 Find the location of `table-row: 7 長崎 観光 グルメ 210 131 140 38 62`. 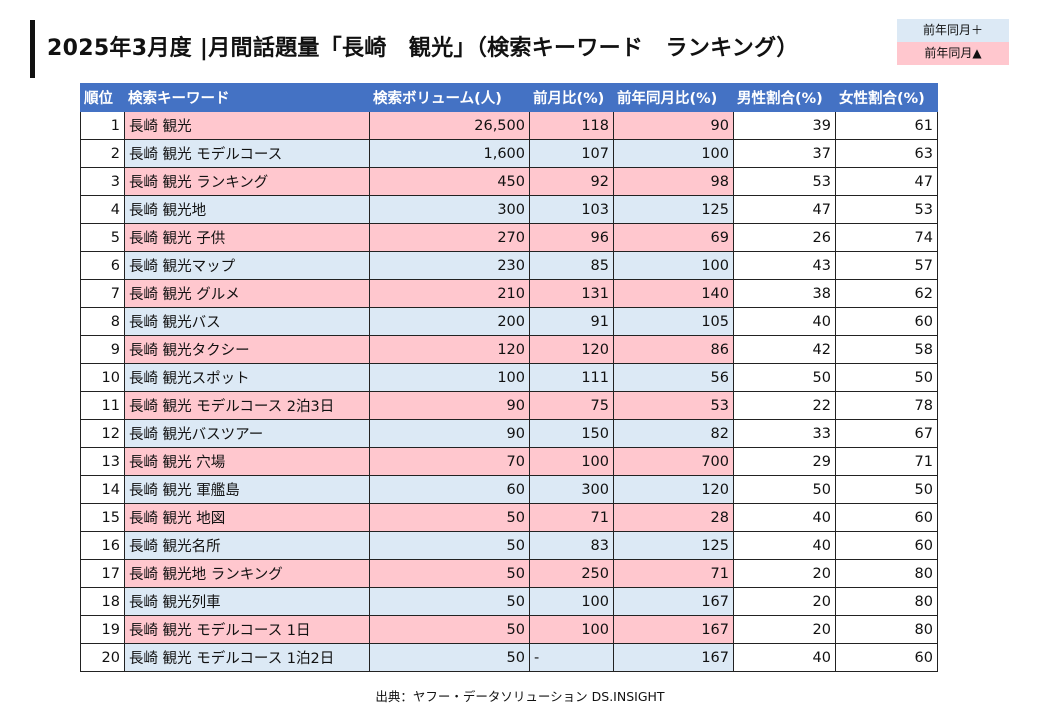

table-row: 7 長崎 観光 グルメ 210 131 140 38 62 is located at coordinates (509, 293).